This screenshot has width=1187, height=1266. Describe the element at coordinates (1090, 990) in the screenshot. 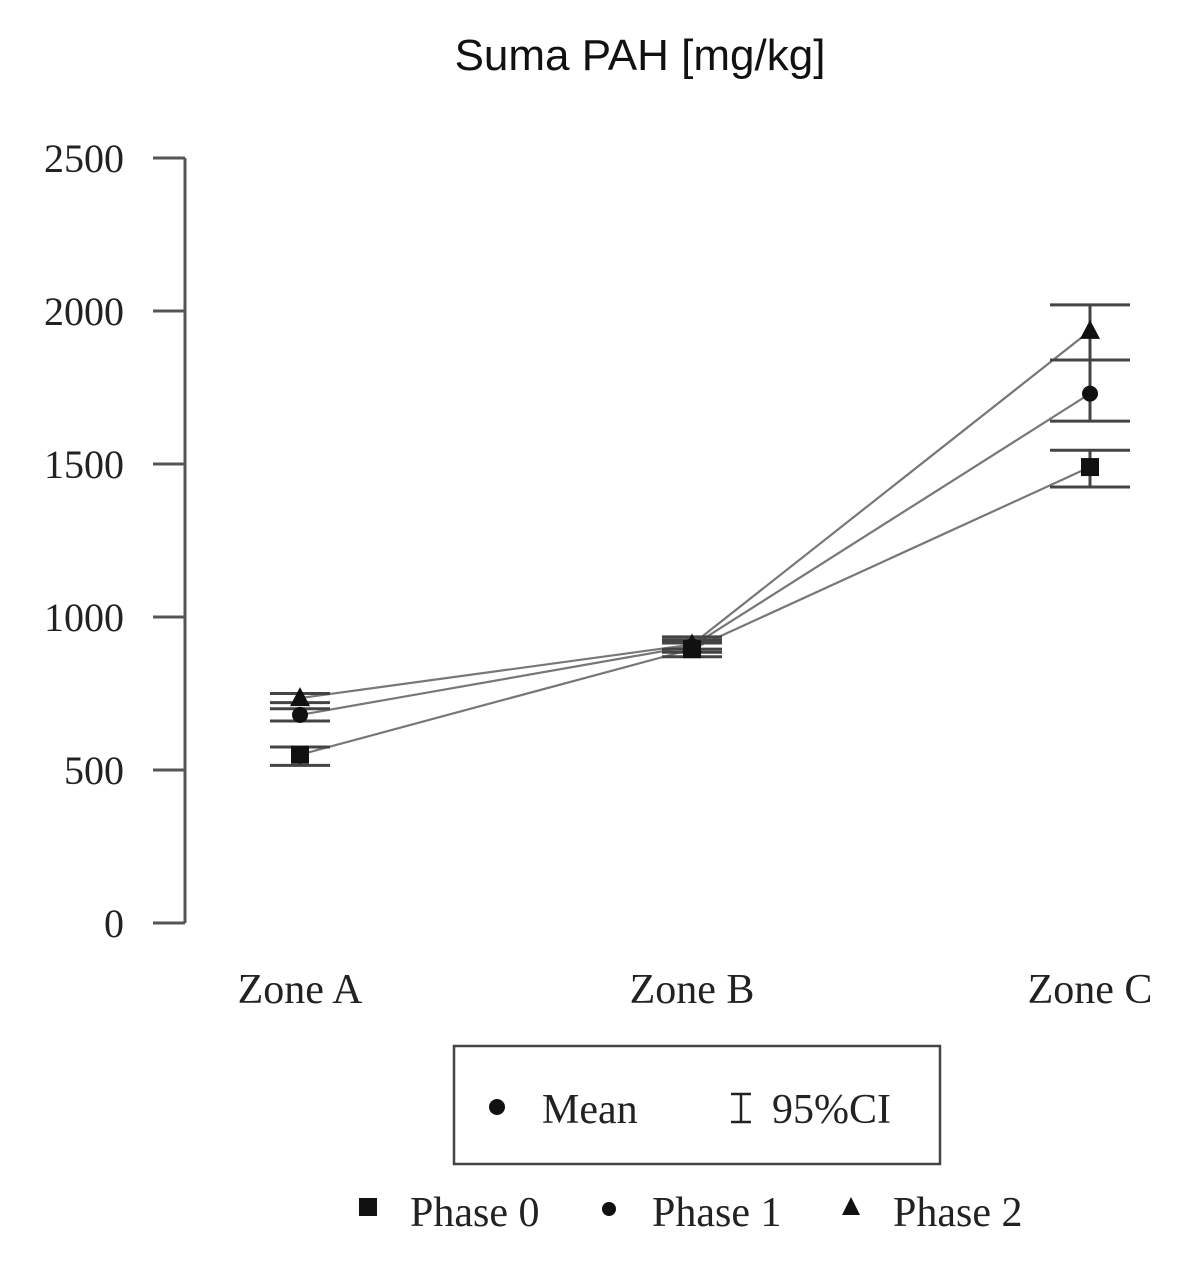

I see `x-category-label-3: Zone C` at that location.